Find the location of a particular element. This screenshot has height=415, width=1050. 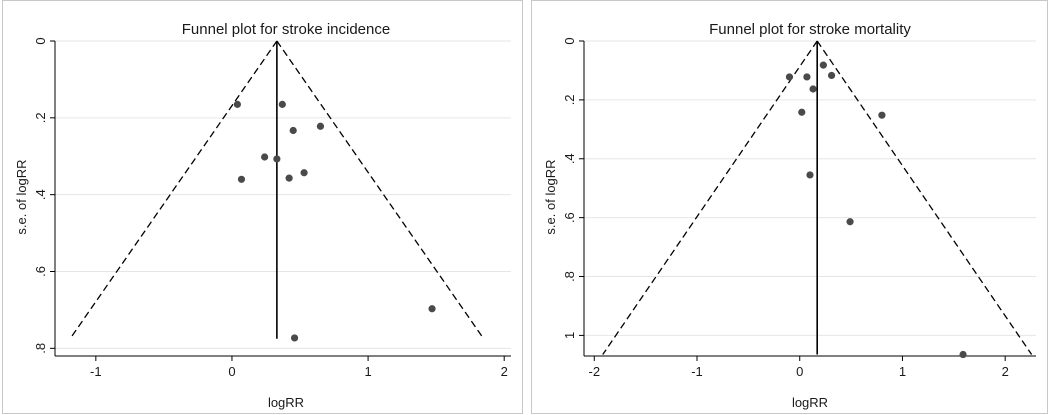

chart-title: Funnel plot for stroke incidence is located at coordinates (286, 29).